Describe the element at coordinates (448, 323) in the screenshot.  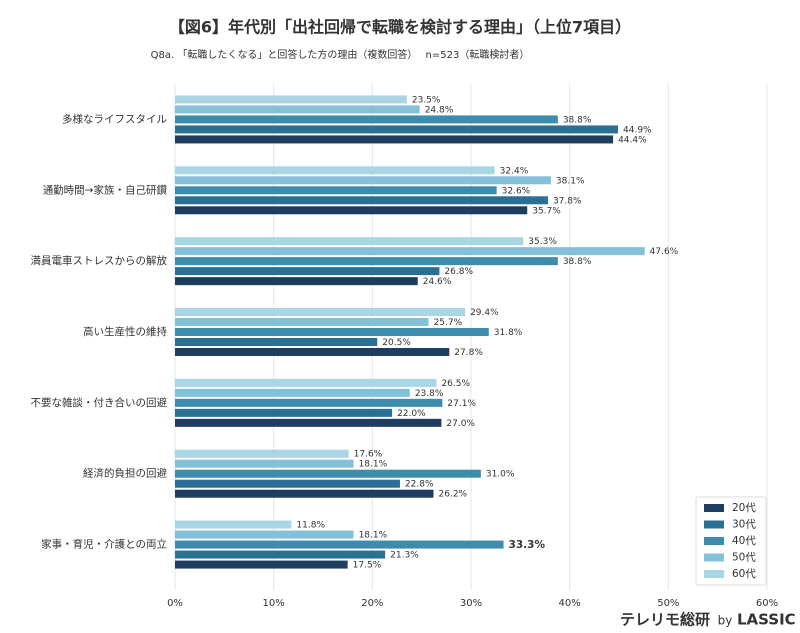
I see `value-label: 25.7%` at that location.